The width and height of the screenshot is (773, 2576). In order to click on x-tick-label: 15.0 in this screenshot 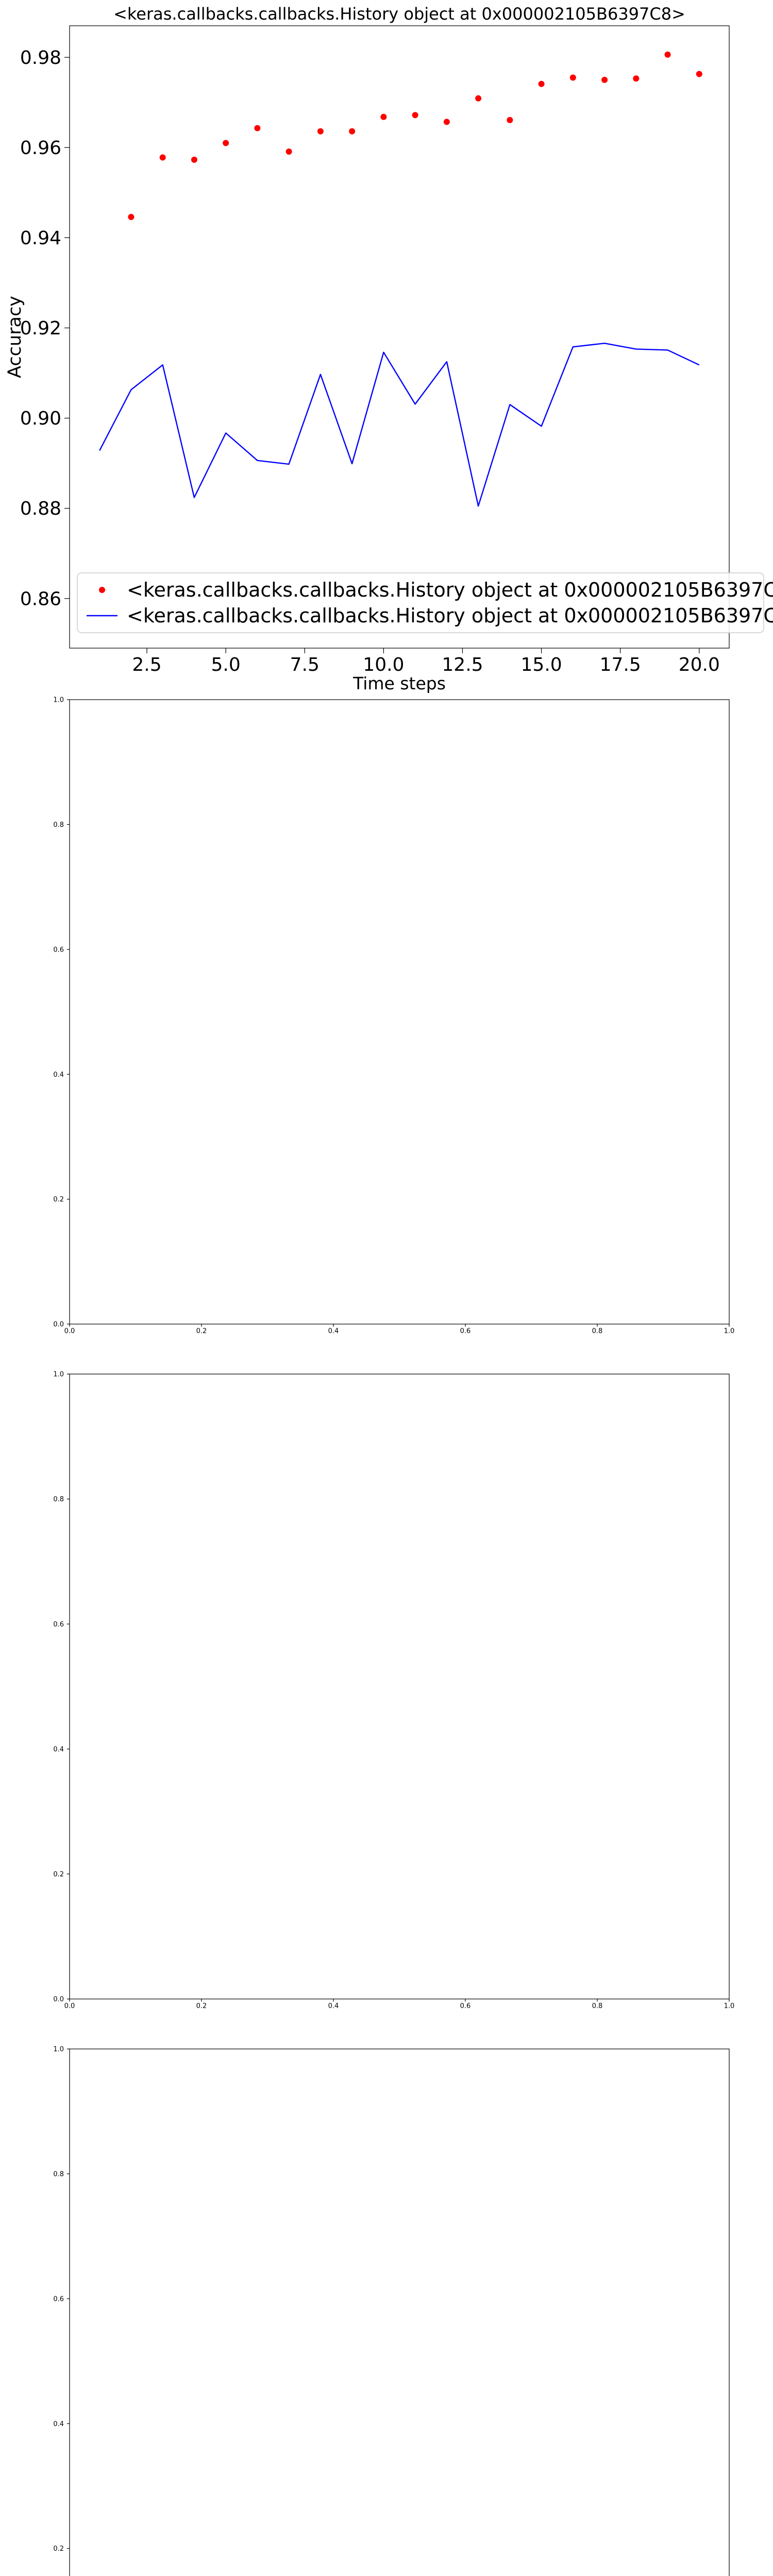, I will do `click(541, 664)`.